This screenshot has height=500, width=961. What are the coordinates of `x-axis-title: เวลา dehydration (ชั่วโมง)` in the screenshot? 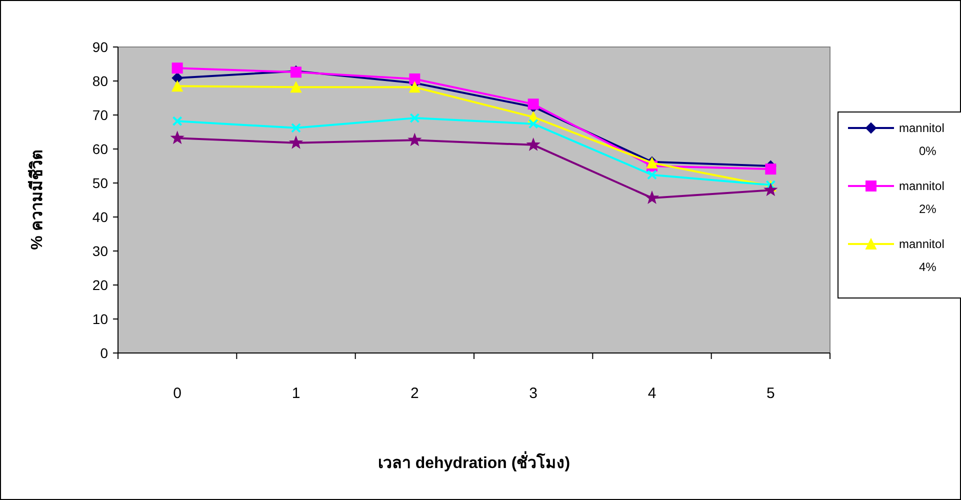 It's located at (474, 461).